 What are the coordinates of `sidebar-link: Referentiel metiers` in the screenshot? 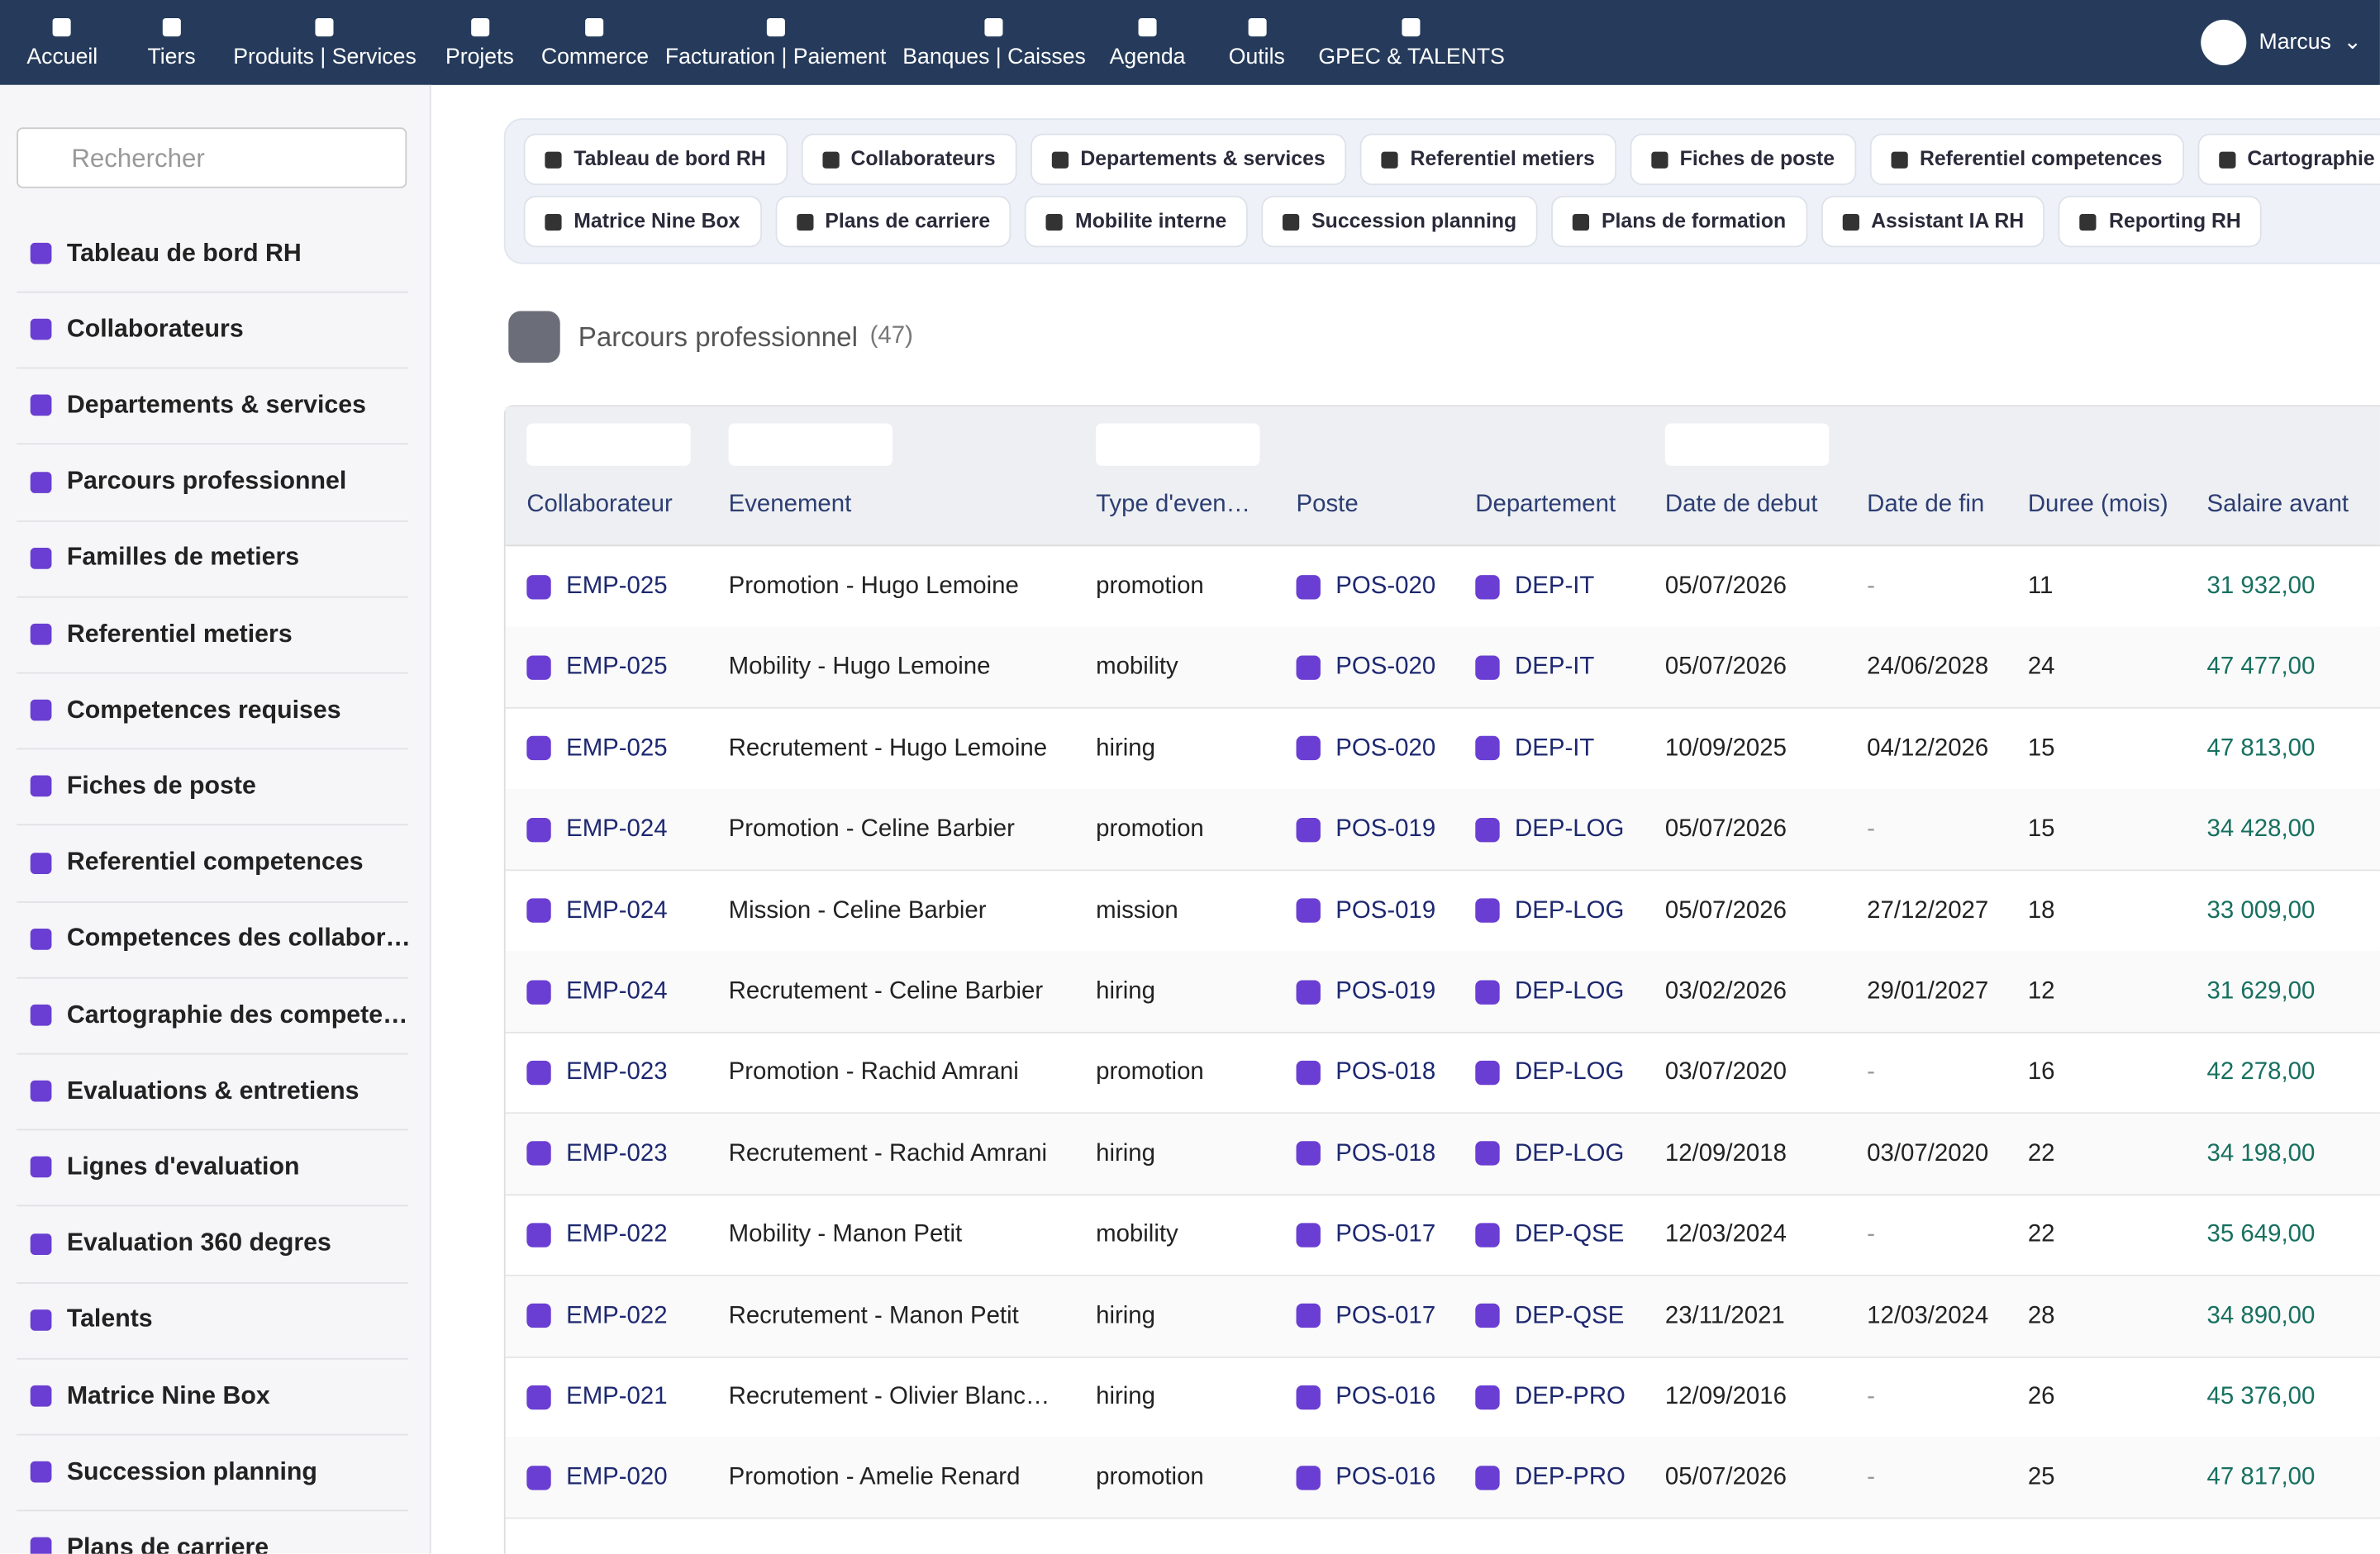 It's located at (213, 635).